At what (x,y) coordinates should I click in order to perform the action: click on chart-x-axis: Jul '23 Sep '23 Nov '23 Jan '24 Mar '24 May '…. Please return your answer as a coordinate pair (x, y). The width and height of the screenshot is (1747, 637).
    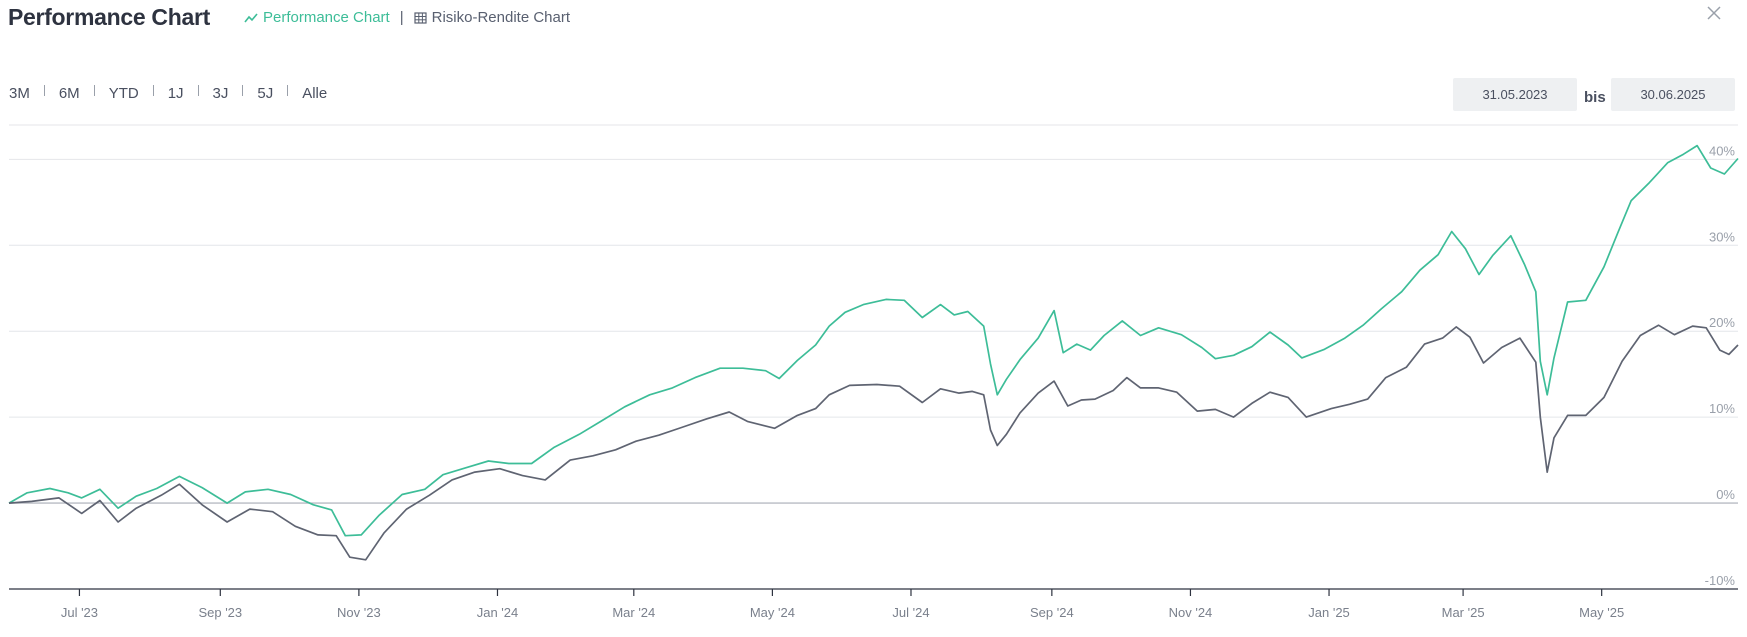
    Looking at the image, I should click on (873, 604).